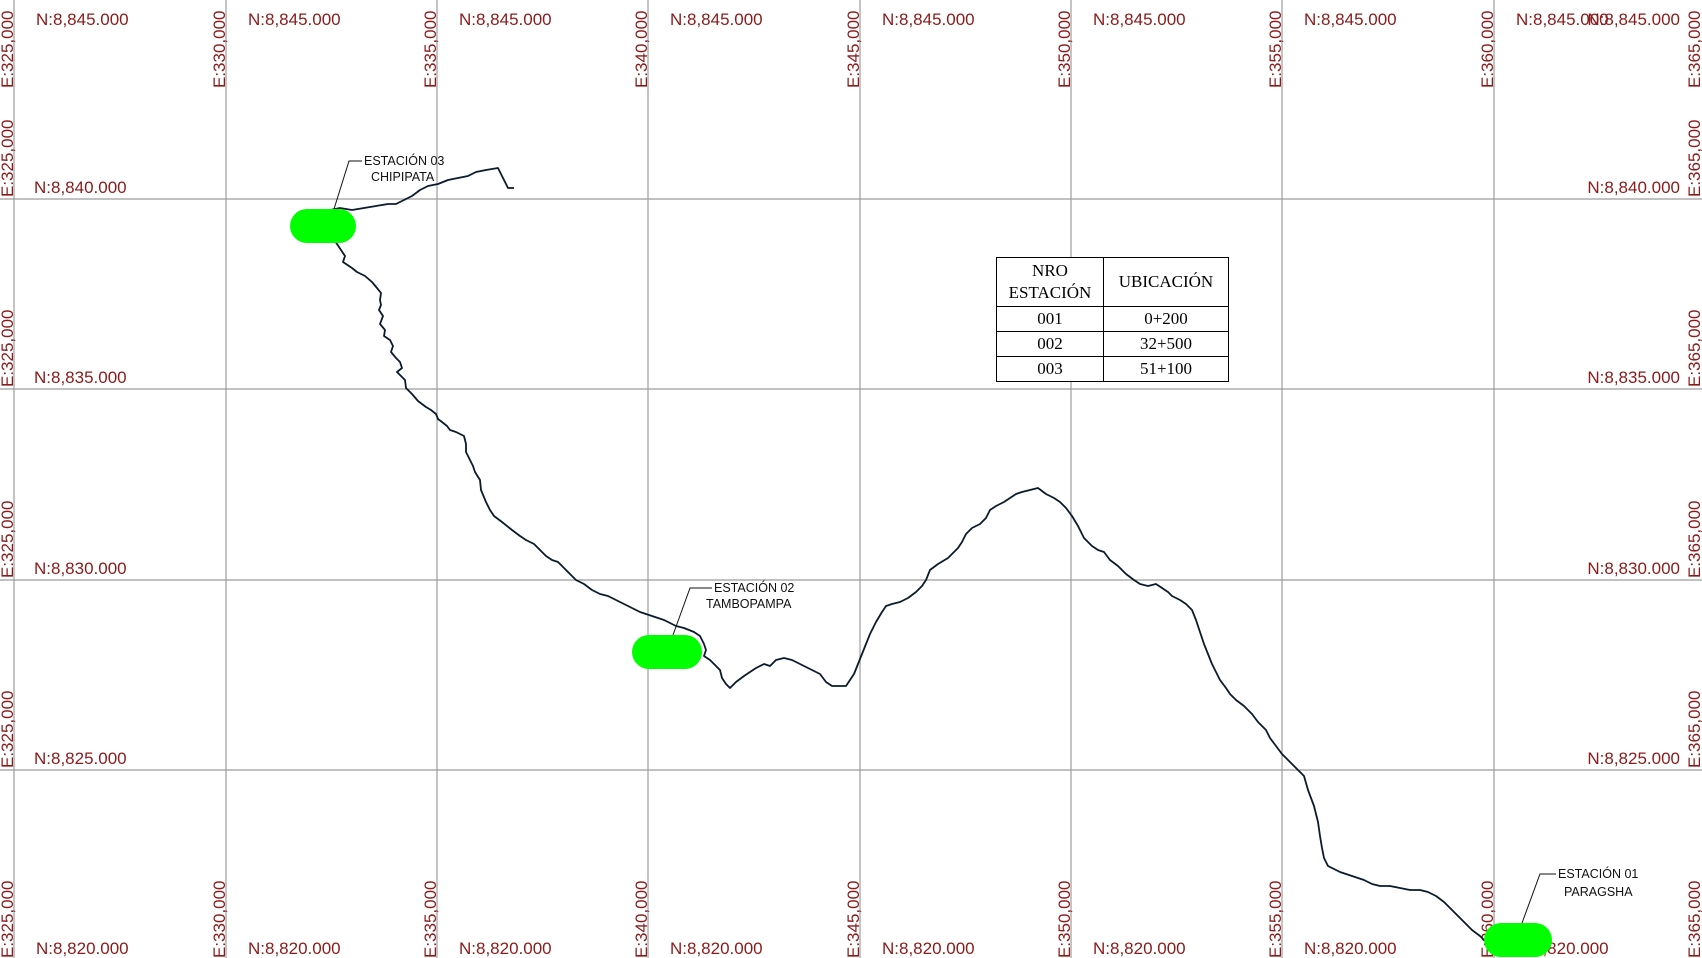 The image size is (1702, 958). I want to click on easting-label-bottom: E:355,000, so click(1275, 919).